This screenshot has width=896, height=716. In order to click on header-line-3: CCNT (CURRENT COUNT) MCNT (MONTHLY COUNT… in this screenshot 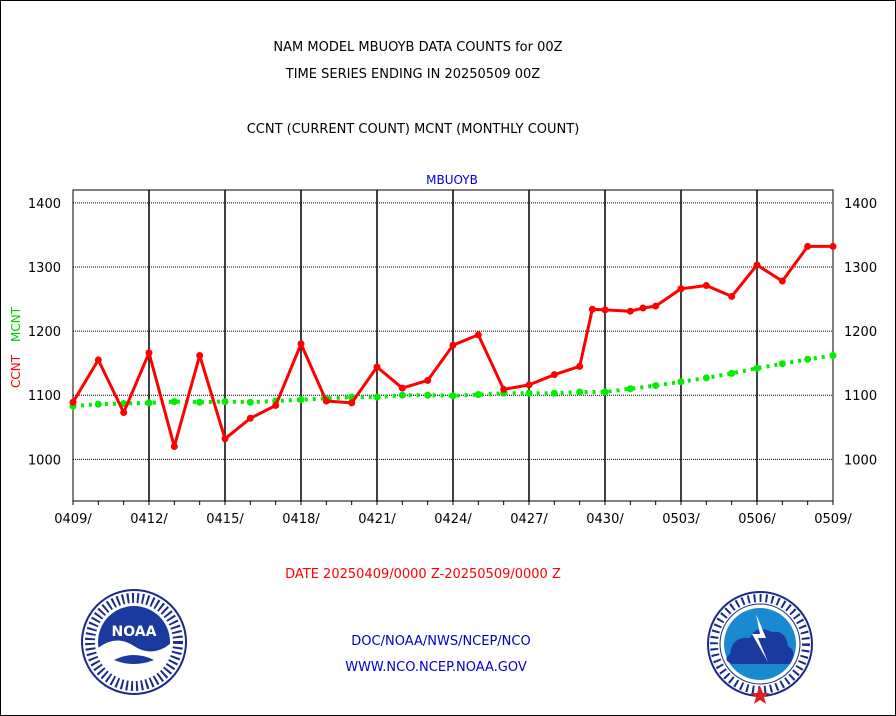, I will do `click(413, 129)`.